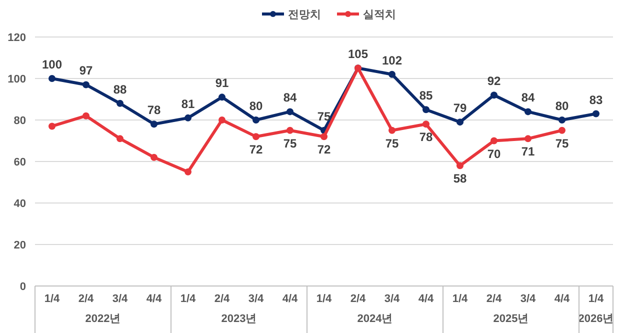  What do you see at coordinates (528, 151) in the screenshot?
I see `data-label: 71` at bounding box center [528, 151].